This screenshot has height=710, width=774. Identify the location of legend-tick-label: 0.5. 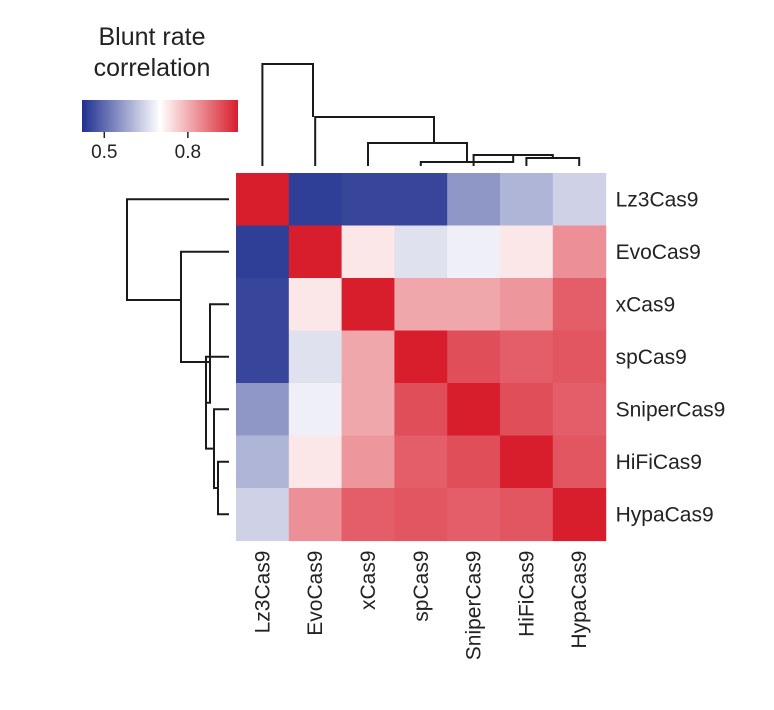
(104, 152).